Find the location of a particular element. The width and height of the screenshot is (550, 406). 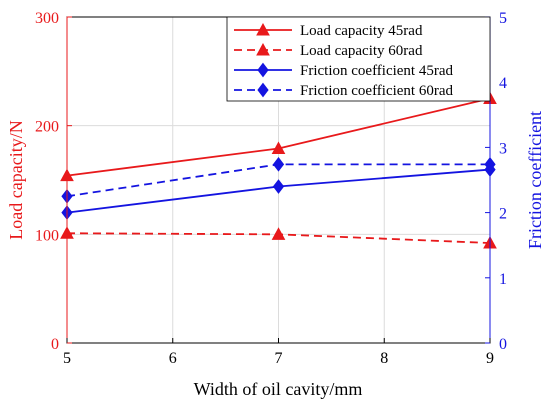

x-tick-label: 9 is located at coordinates (490, 358).